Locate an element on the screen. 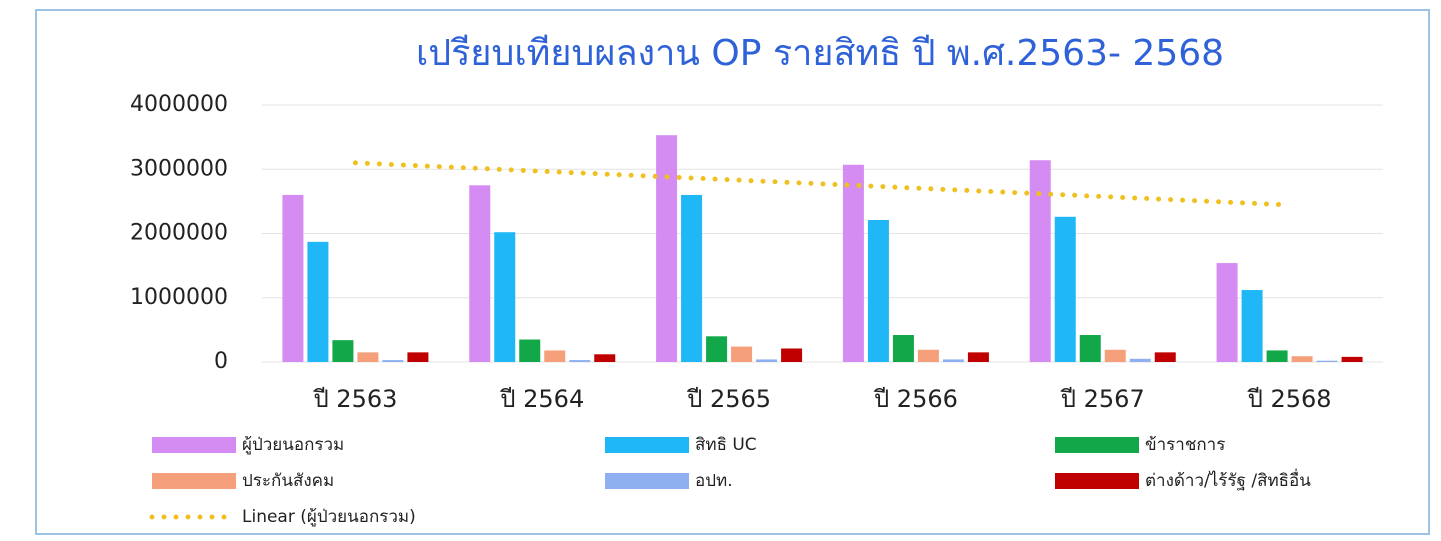 The image size is (1441, 541). y-tick-label: 3000000 is located at coordinates (179, 168).